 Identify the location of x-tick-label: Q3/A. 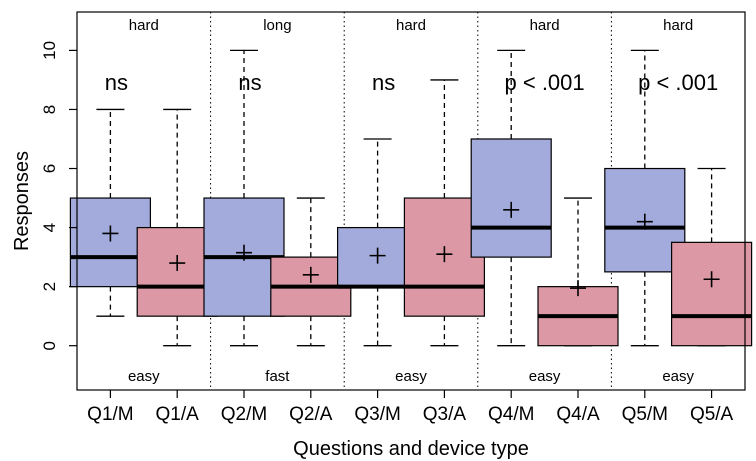
(445, 414).